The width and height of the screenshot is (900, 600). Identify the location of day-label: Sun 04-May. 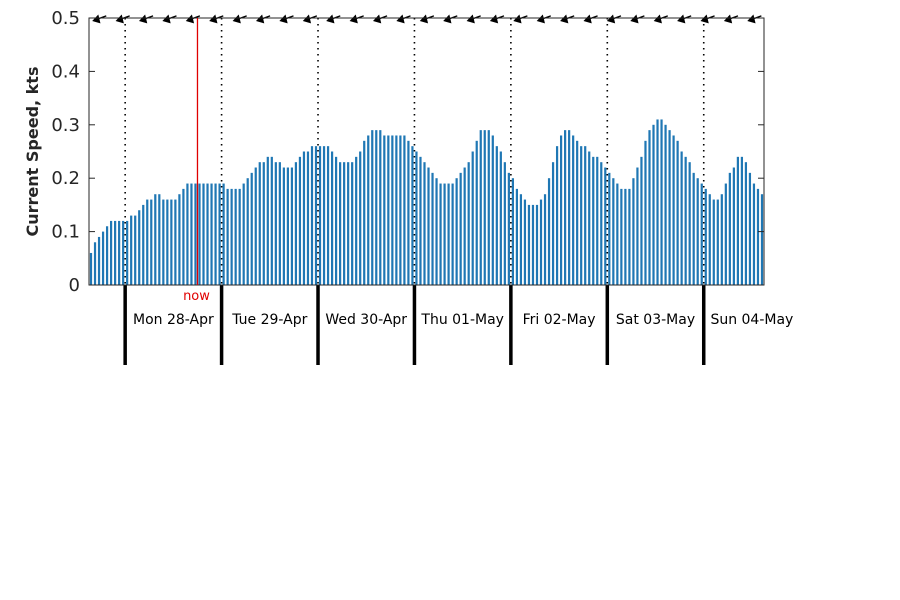
(751, 320).